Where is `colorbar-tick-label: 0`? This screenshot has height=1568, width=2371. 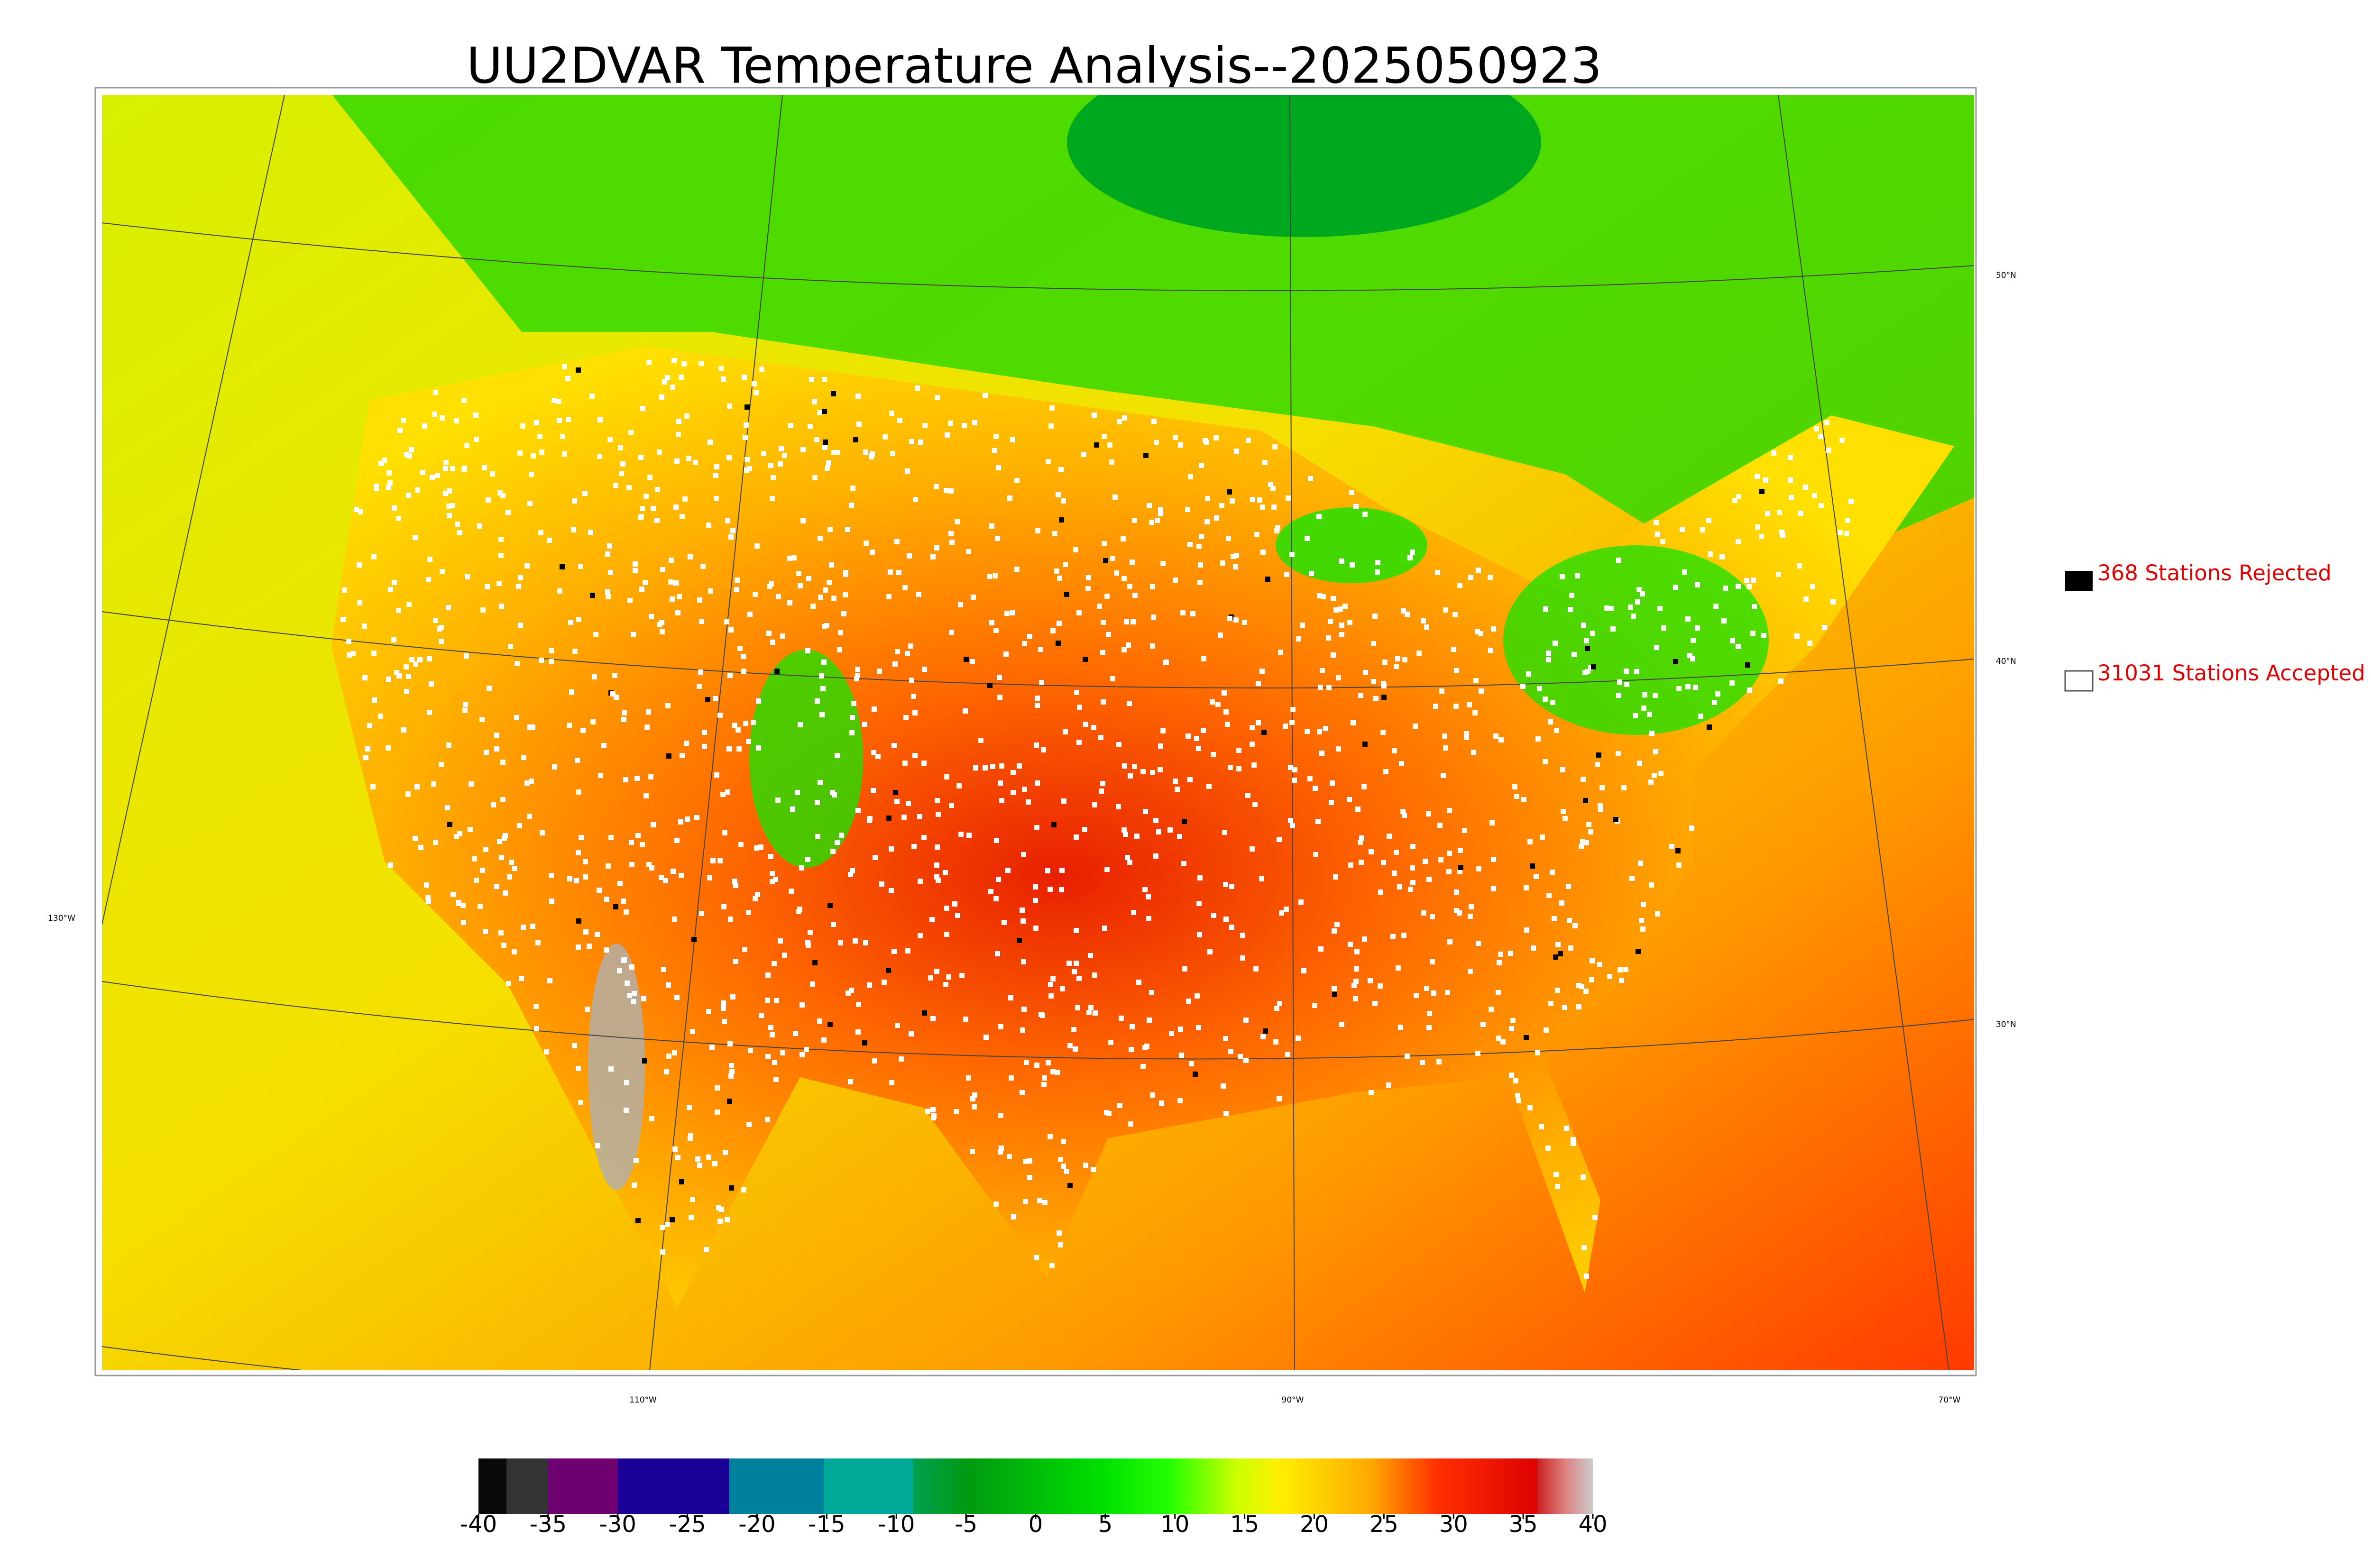 colorbar-tick-label: 0 is located at coordinates (1036, 1524).